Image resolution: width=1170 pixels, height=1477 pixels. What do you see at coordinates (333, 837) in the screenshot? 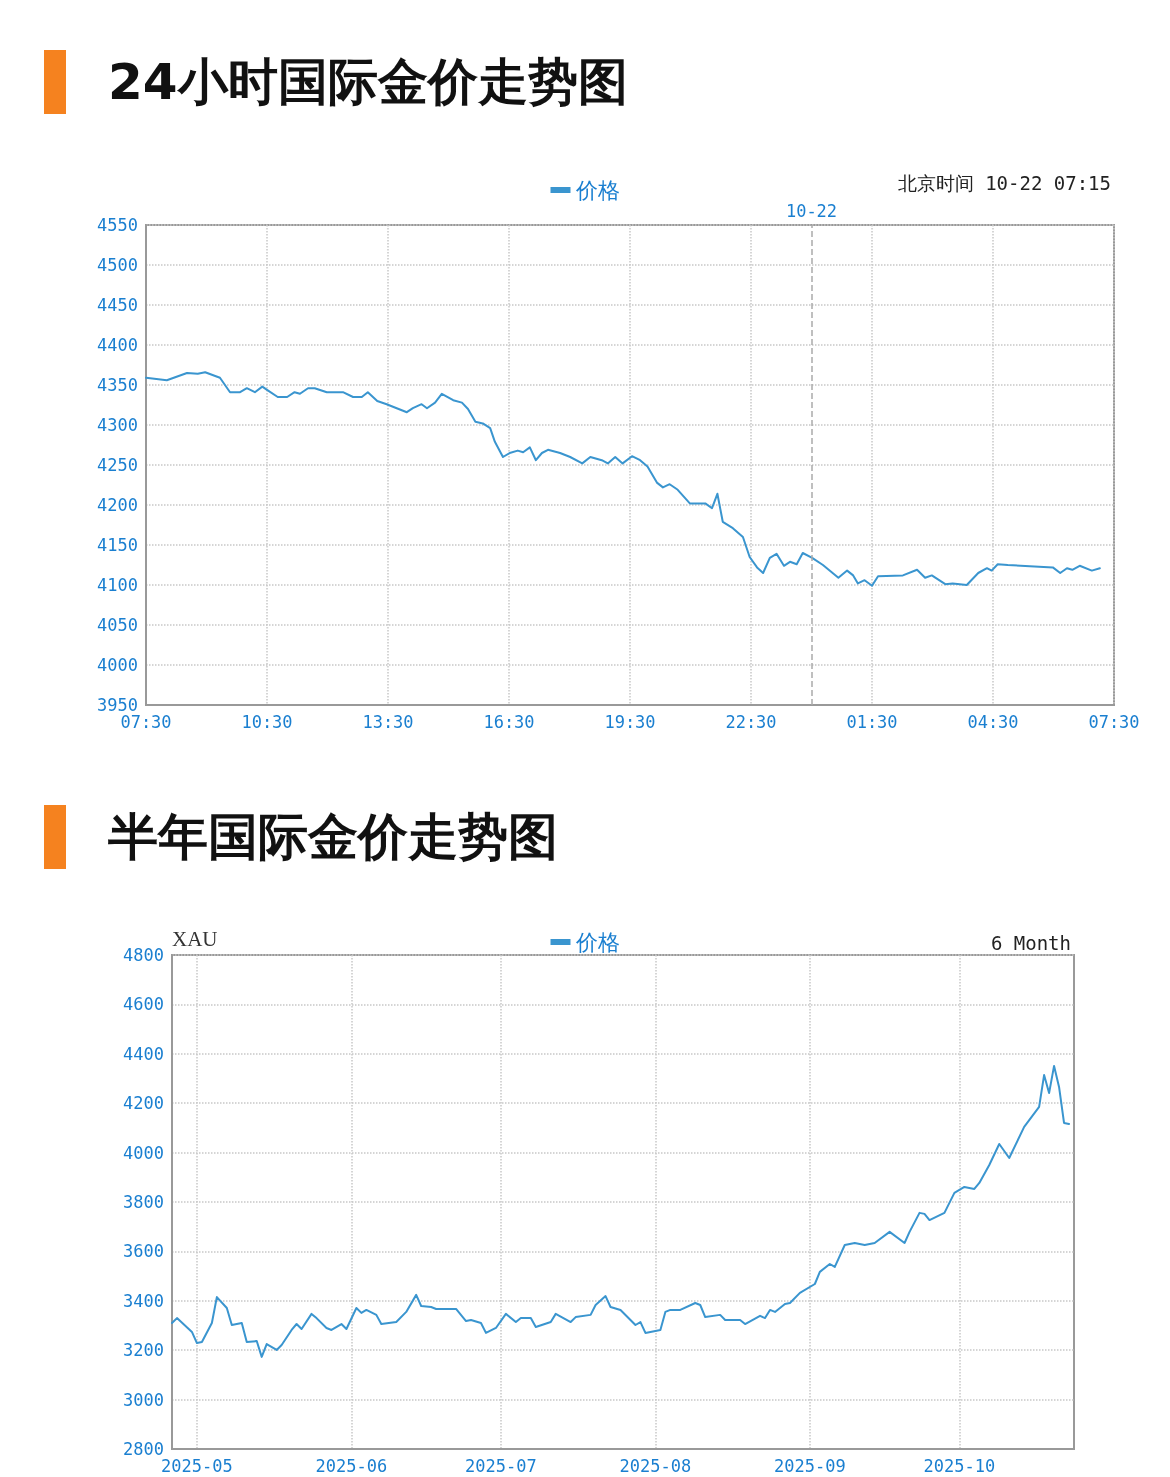
I see `chart-title: 半年国际金价走势图` at bounding box center [333, 837].